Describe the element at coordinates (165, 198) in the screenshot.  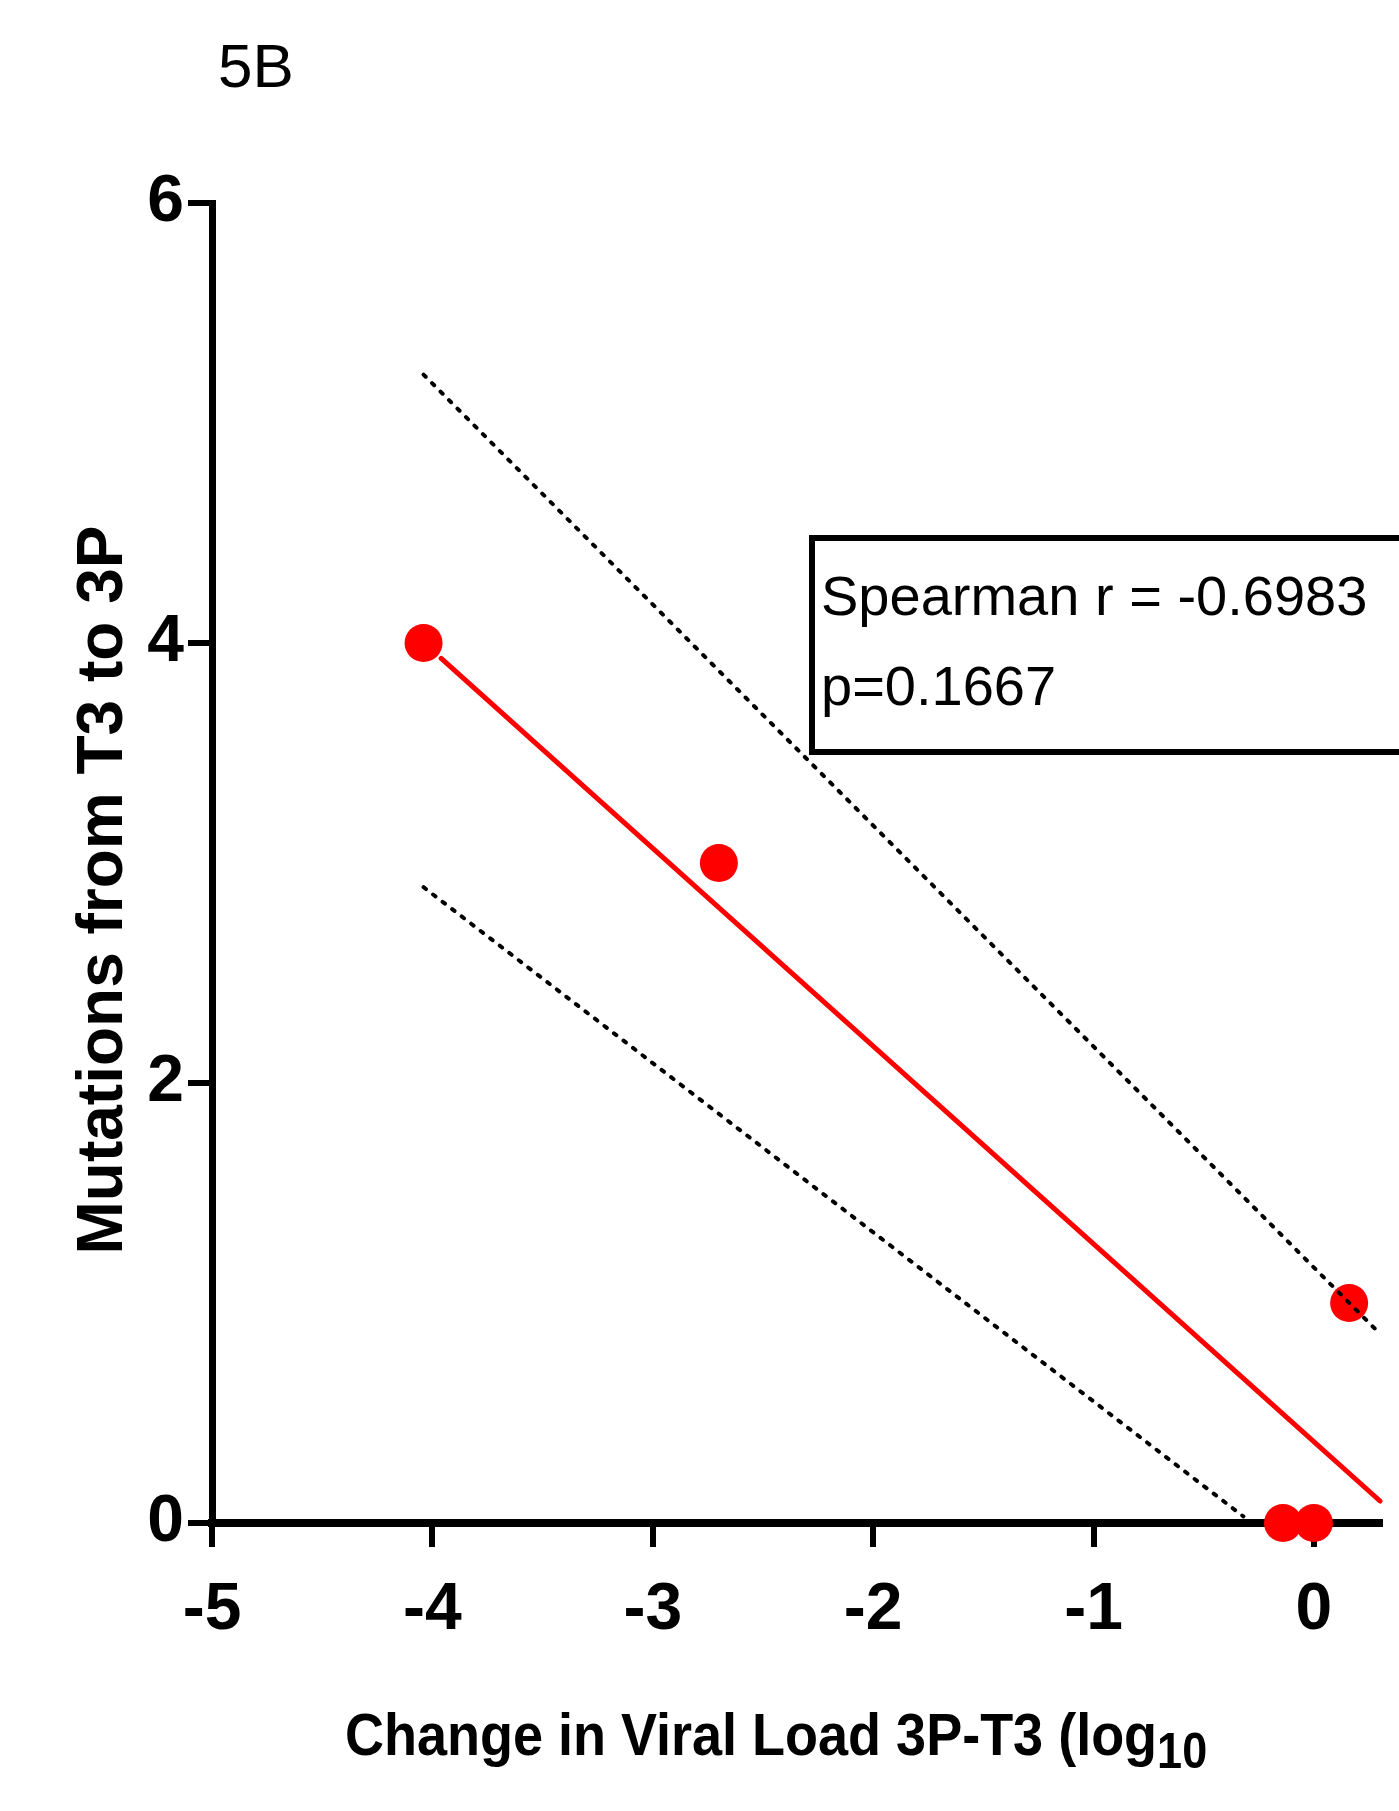
I see `y-tick-label: 6` at that location.